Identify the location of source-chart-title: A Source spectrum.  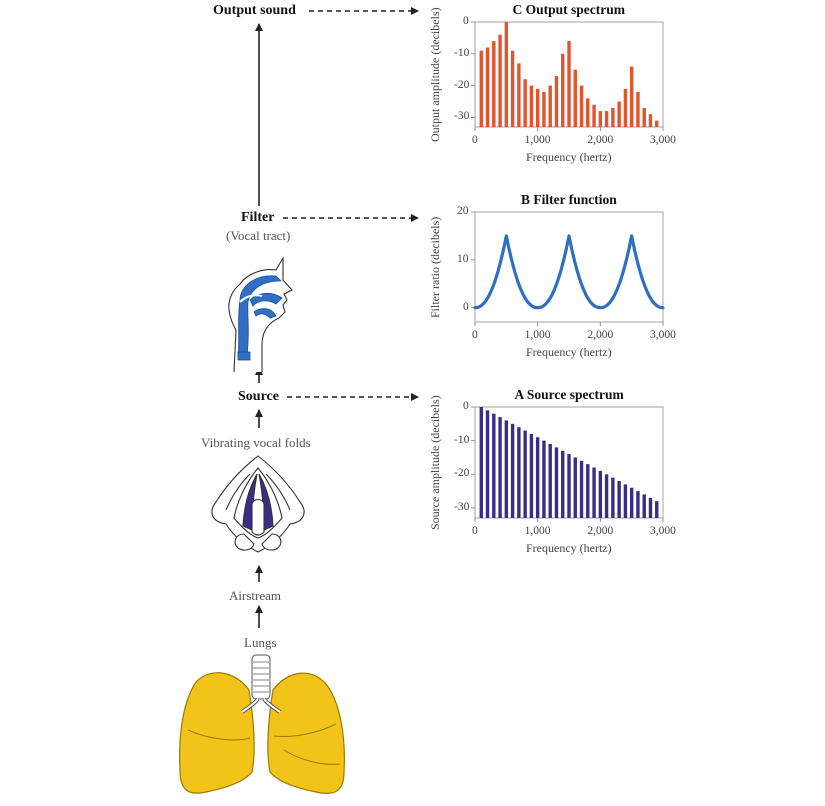
(569, 394).